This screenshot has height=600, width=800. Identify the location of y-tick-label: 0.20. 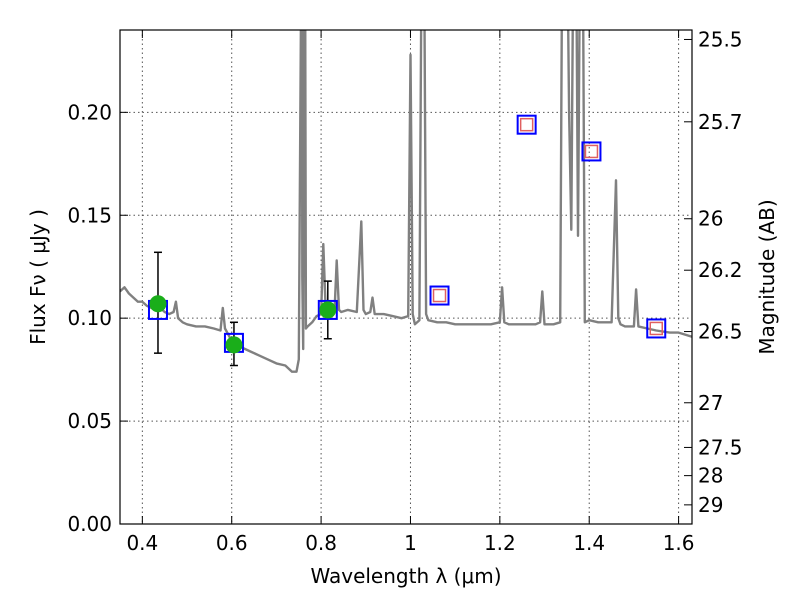
(89, 112).